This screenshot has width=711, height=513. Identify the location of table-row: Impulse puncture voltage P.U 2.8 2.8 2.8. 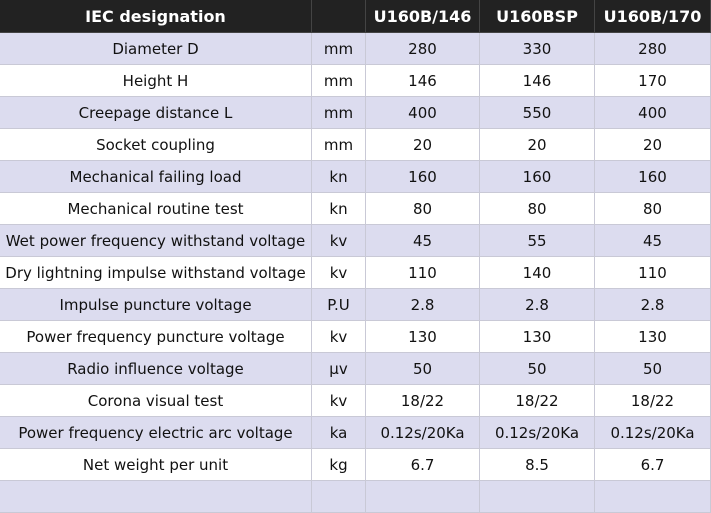
(355, 305).